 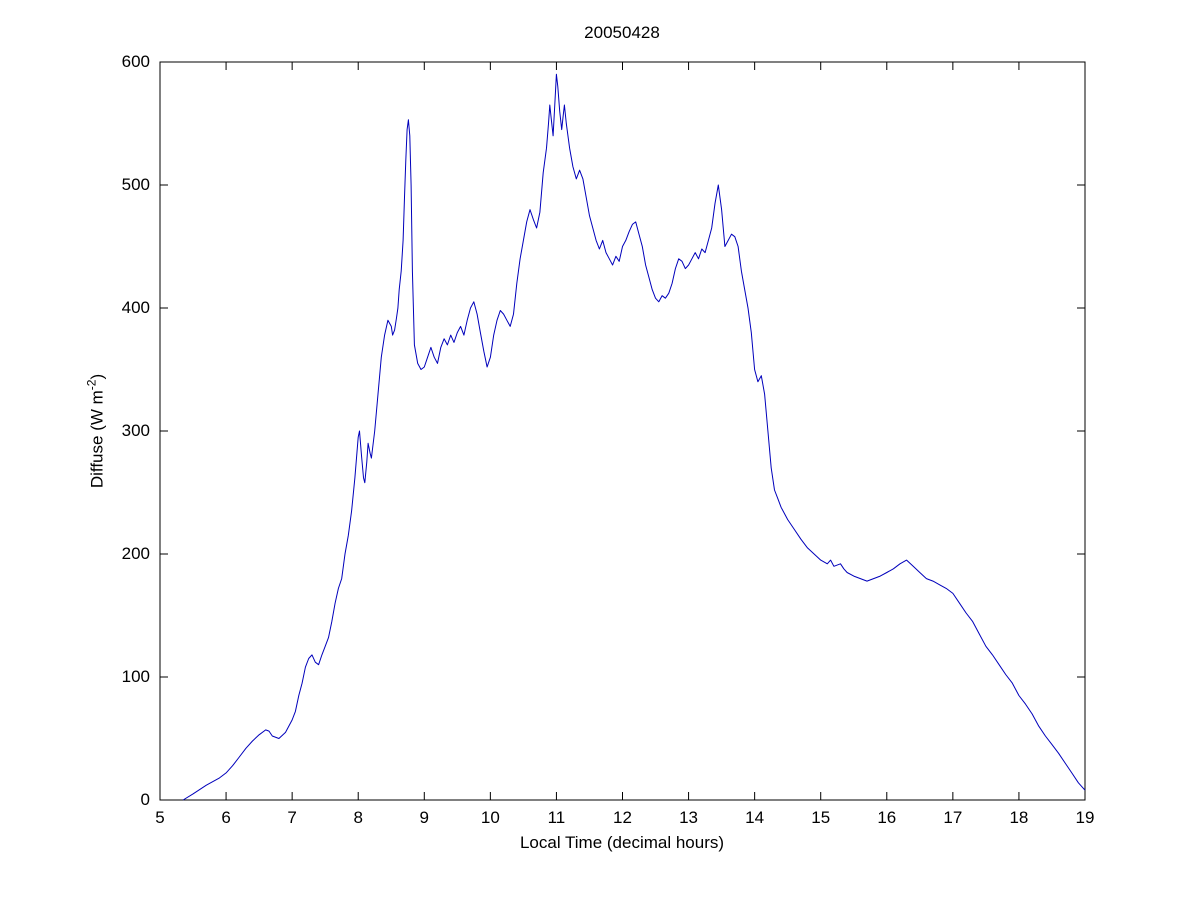 I want to click on x-tick-label: 13, so click(x=689, y=817).